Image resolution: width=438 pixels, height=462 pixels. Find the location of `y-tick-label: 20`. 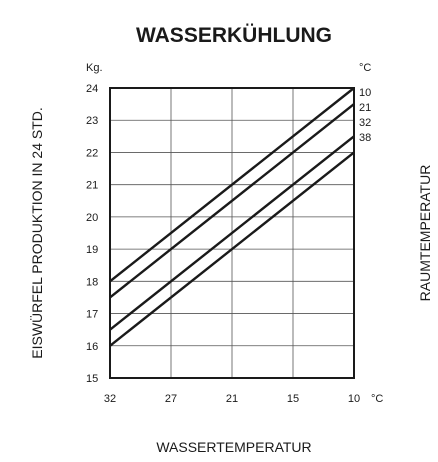

y-tick-label: 20 is located at coordinates (92, 218).